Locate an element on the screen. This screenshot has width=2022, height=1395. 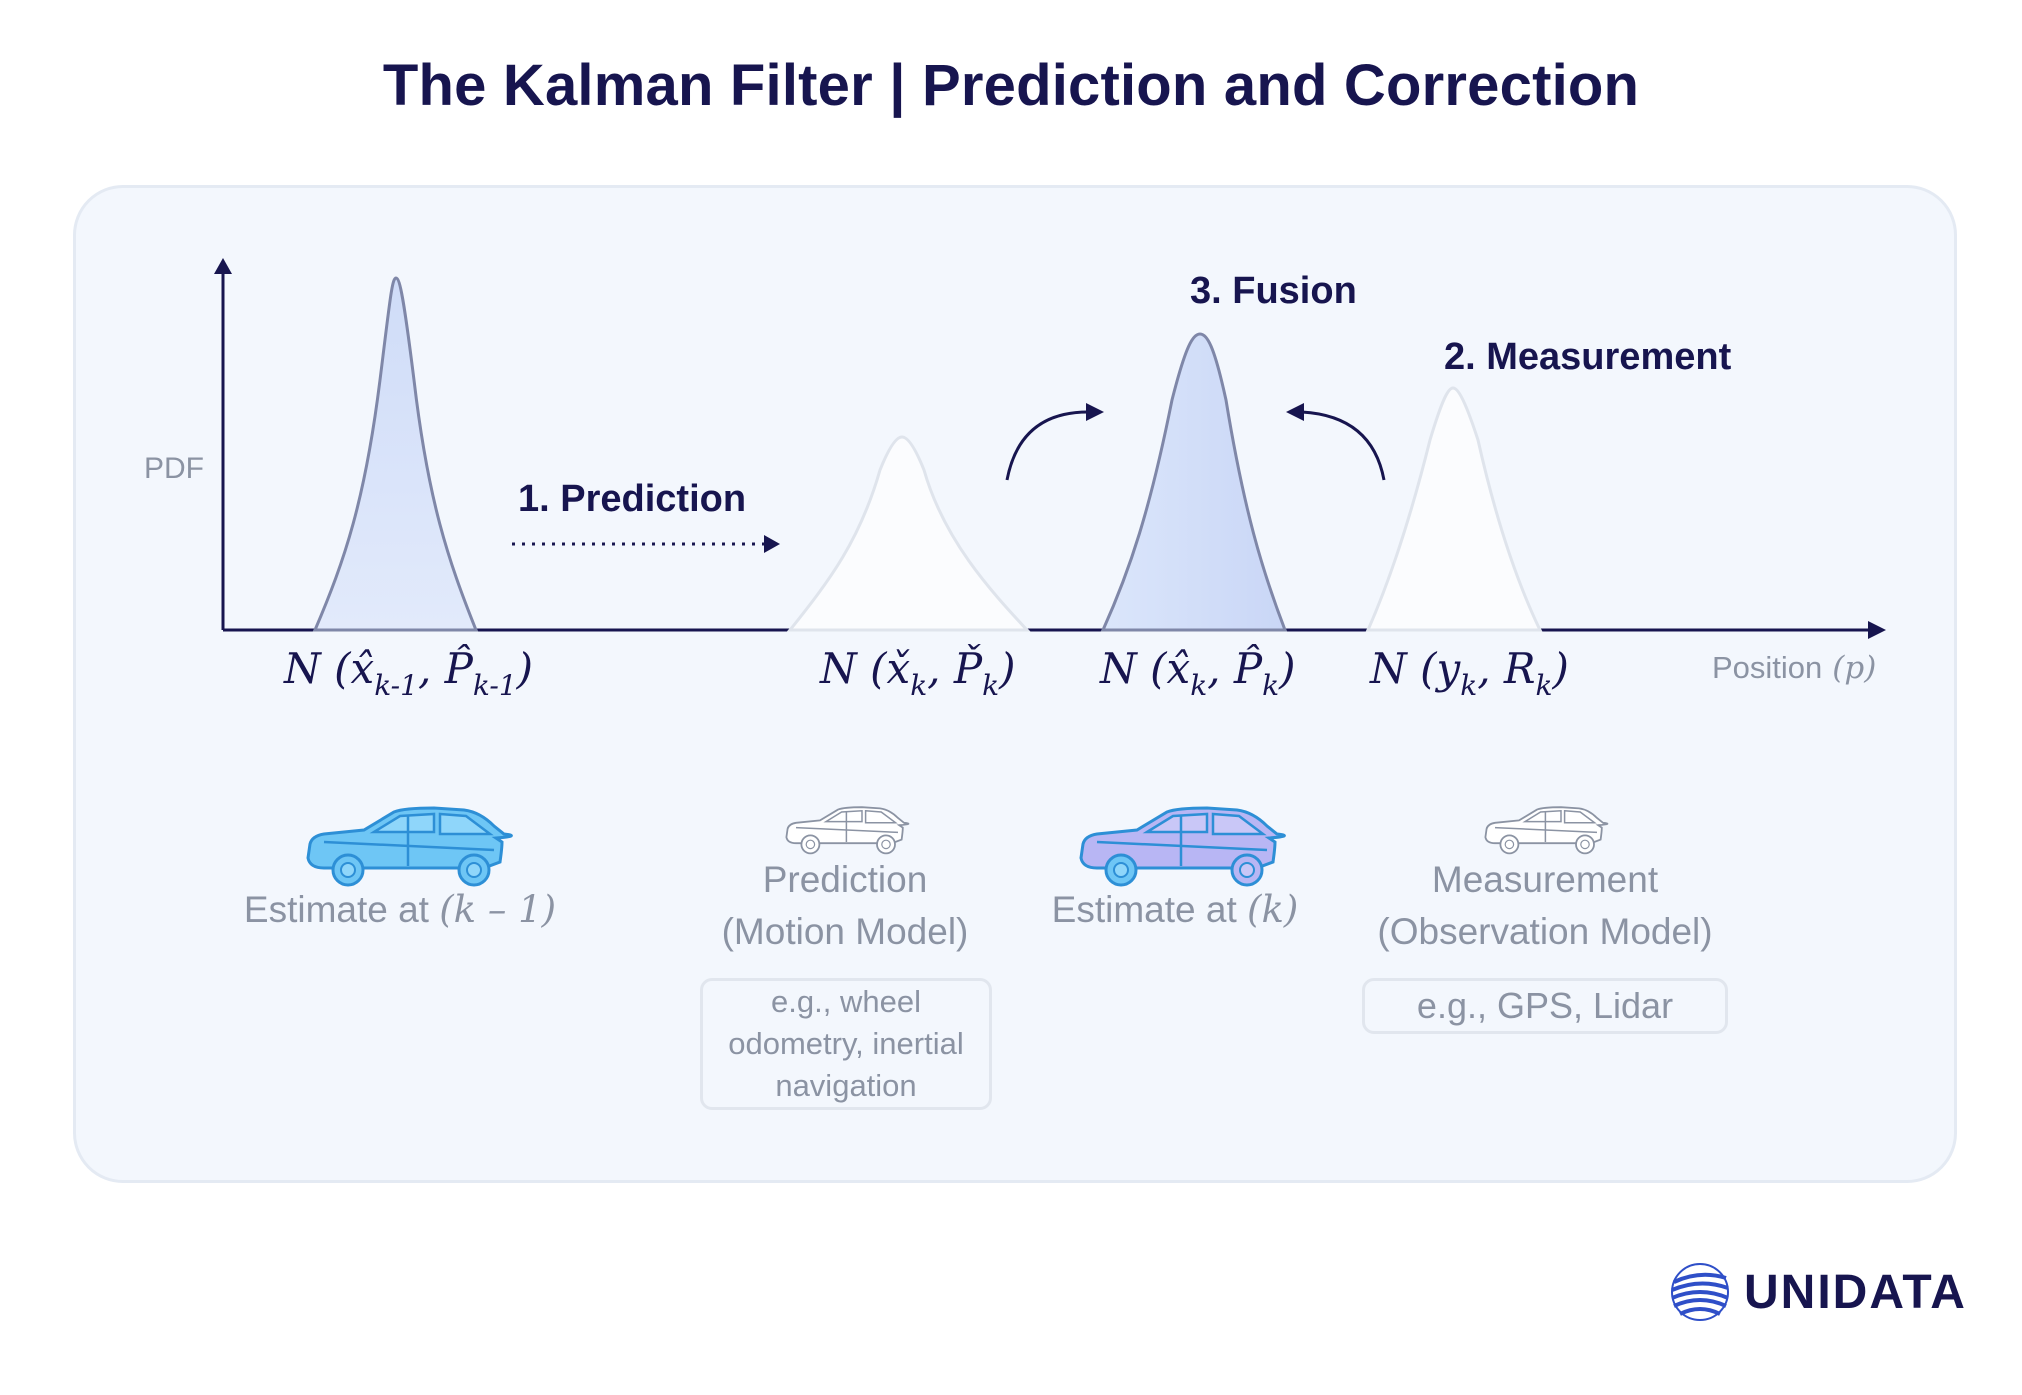
step-fusion-label: 3. Fusion is located at coordinates (1273, 291).